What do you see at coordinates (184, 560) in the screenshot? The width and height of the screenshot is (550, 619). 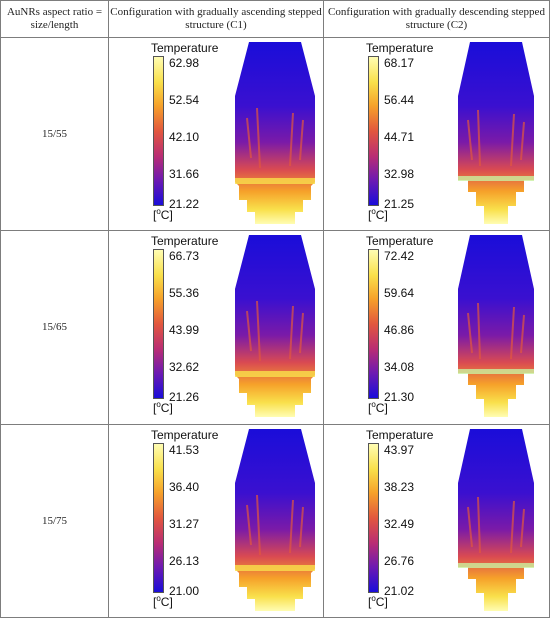 I see `colorbar-tick: 26.13` at bounding box center [184, 560].